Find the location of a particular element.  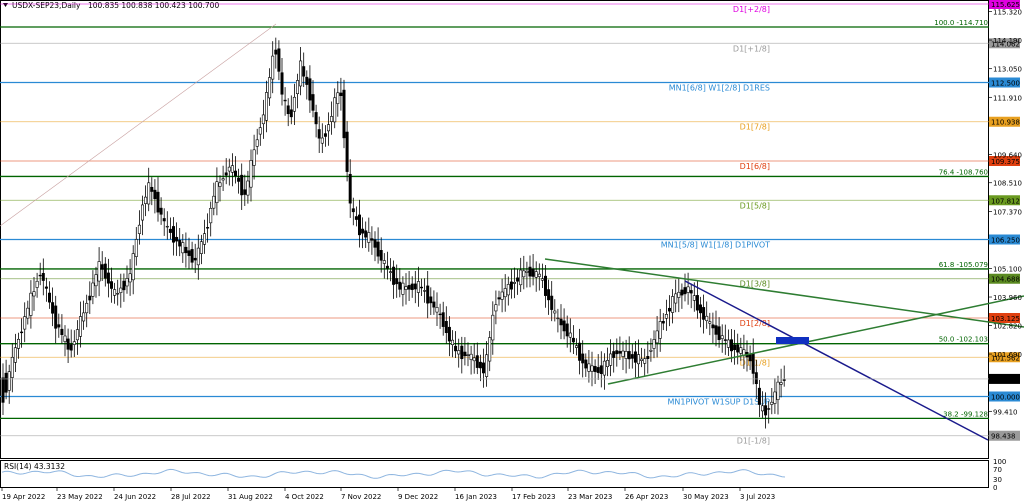

downtrend-line is located at coordinates (836, 360).